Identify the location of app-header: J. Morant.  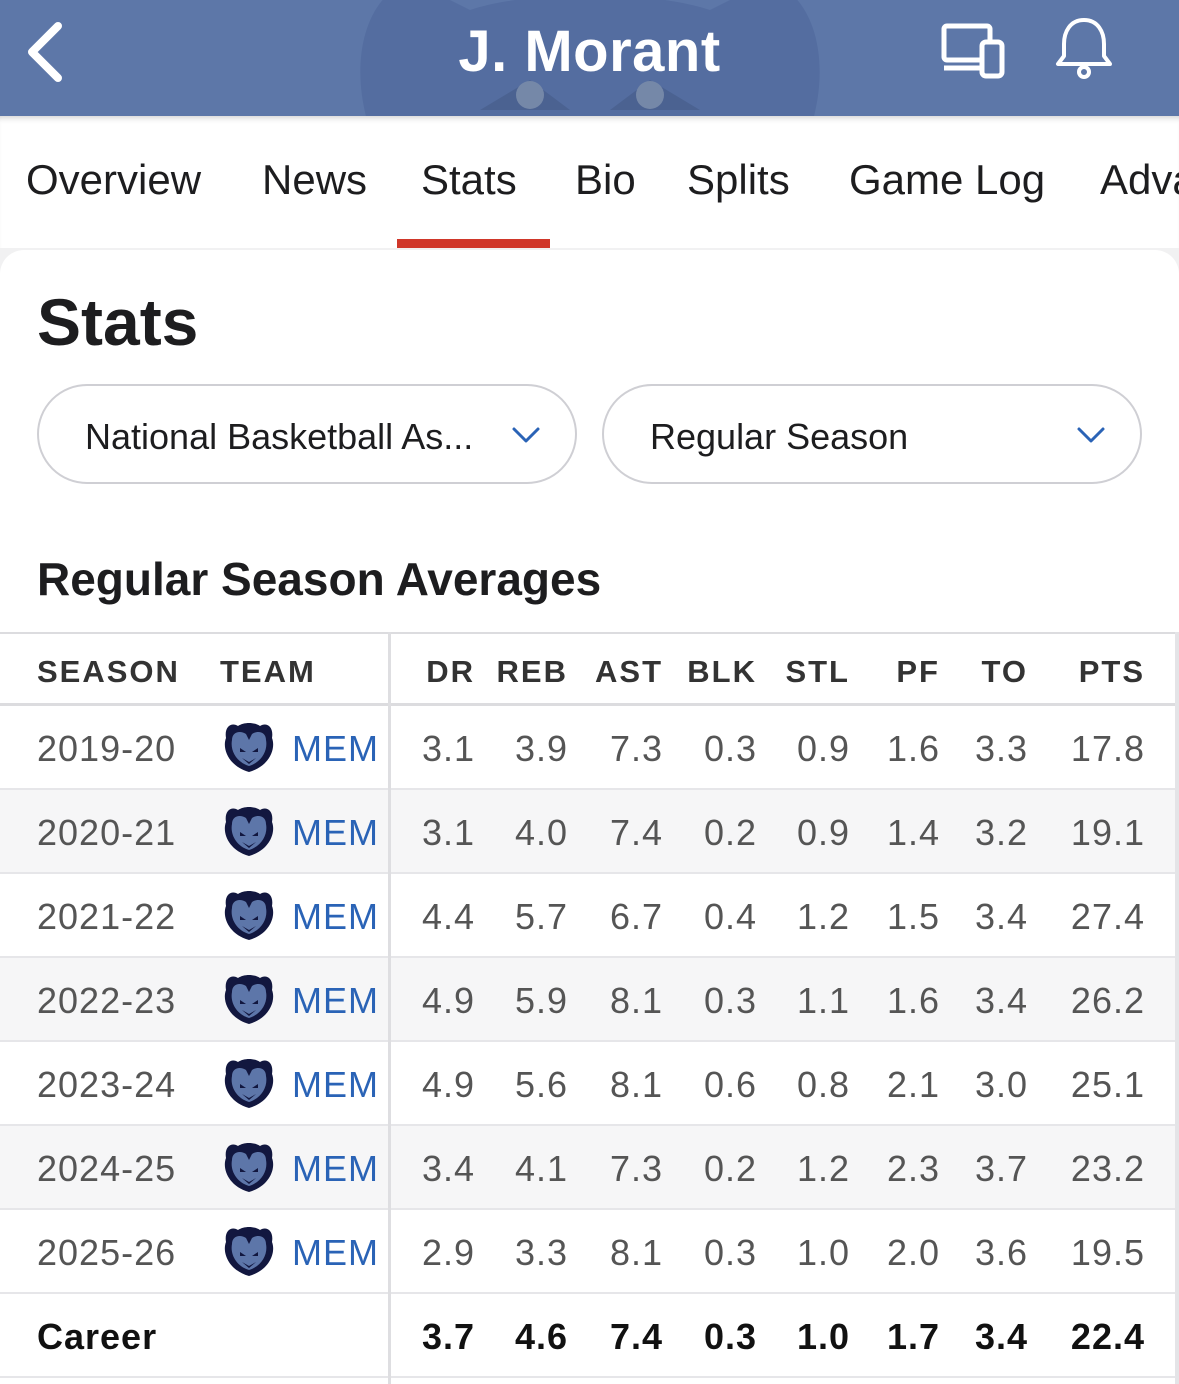
(589, 58).